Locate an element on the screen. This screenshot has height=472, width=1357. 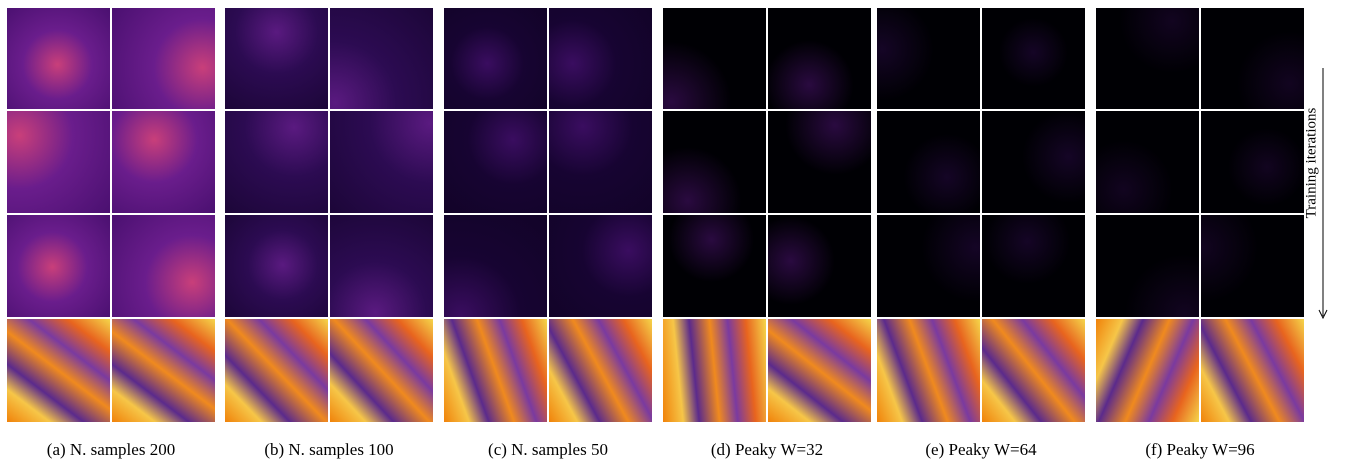
caption: (a) N. samples 200 is located at coordinates (111, 449).